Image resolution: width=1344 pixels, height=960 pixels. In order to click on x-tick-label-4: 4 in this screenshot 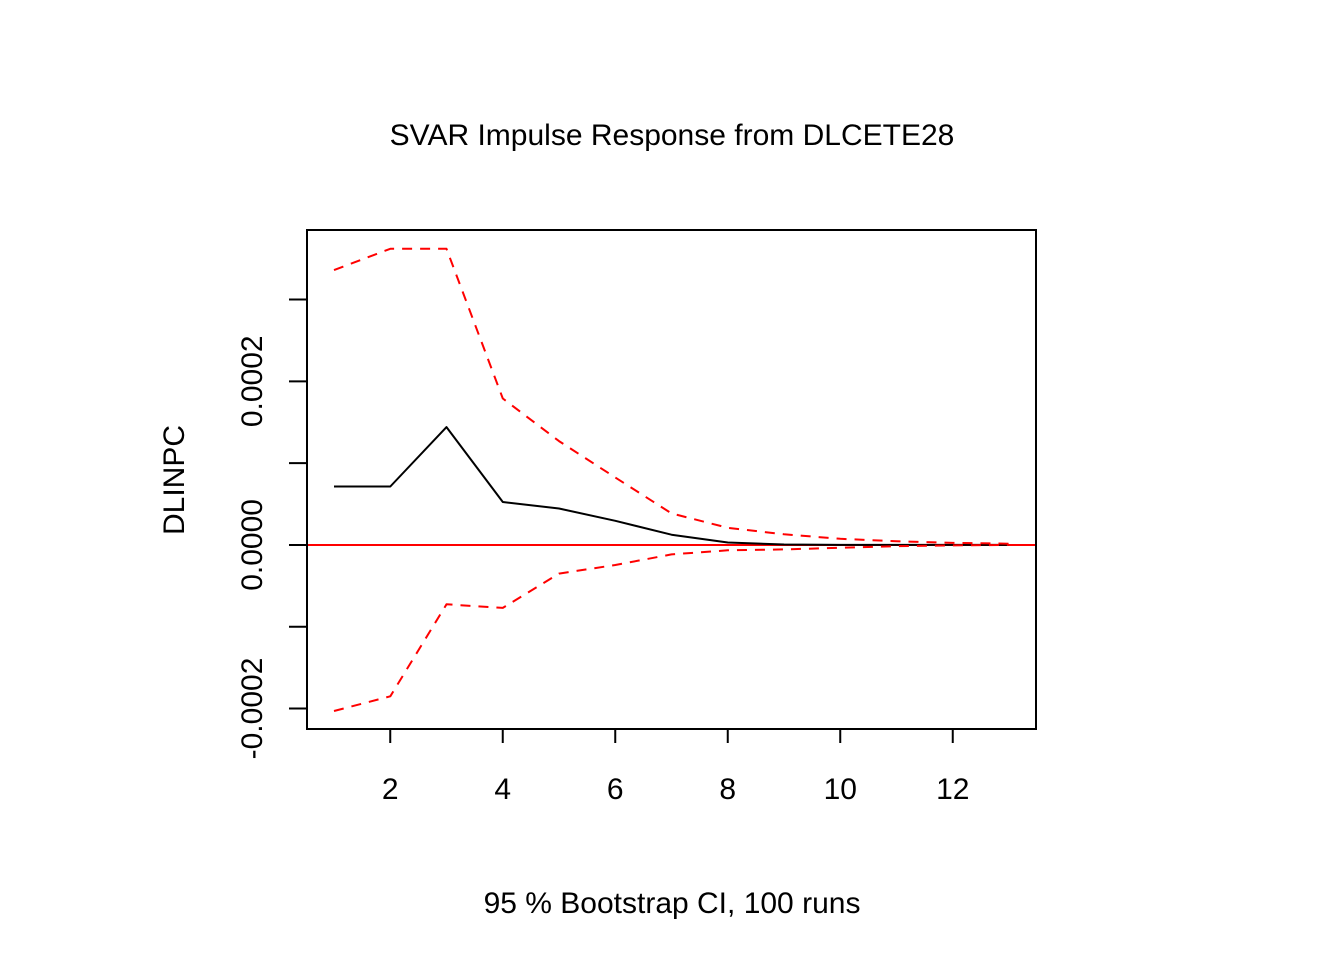, I will do `click(502, 789)`.